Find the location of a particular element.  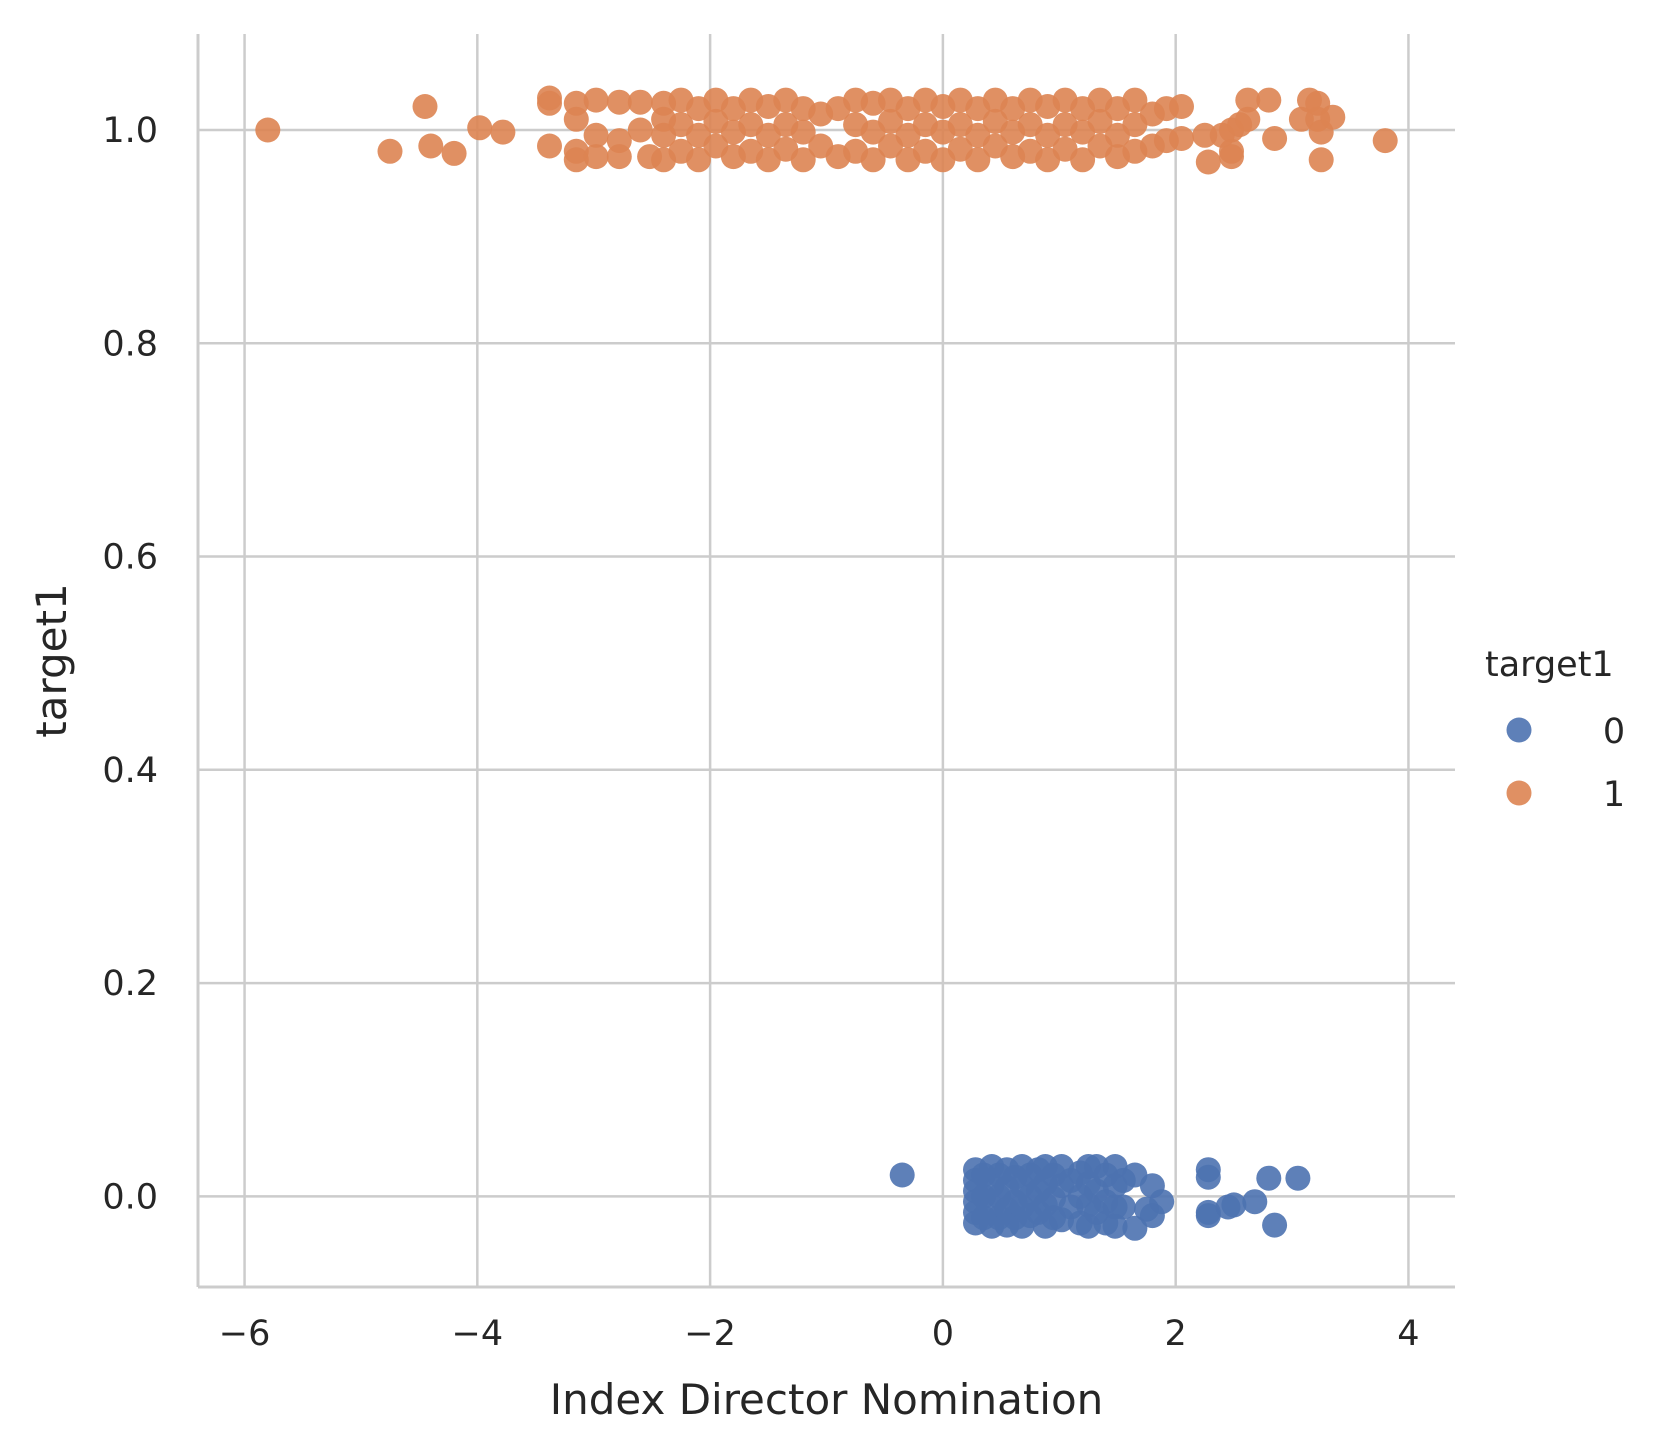

legend-label: 0 is located at coordinates (1614, 732).